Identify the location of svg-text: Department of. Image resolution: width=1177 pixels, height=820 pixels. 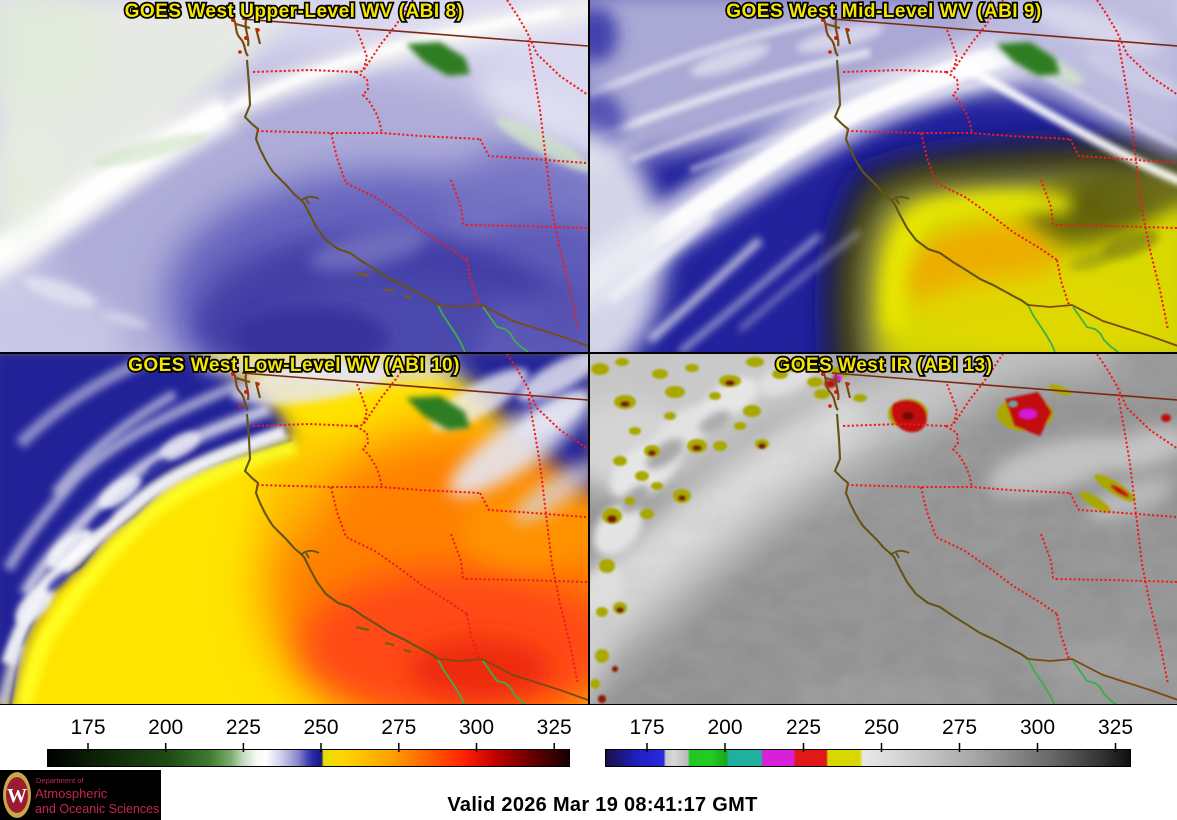
(60, 780).